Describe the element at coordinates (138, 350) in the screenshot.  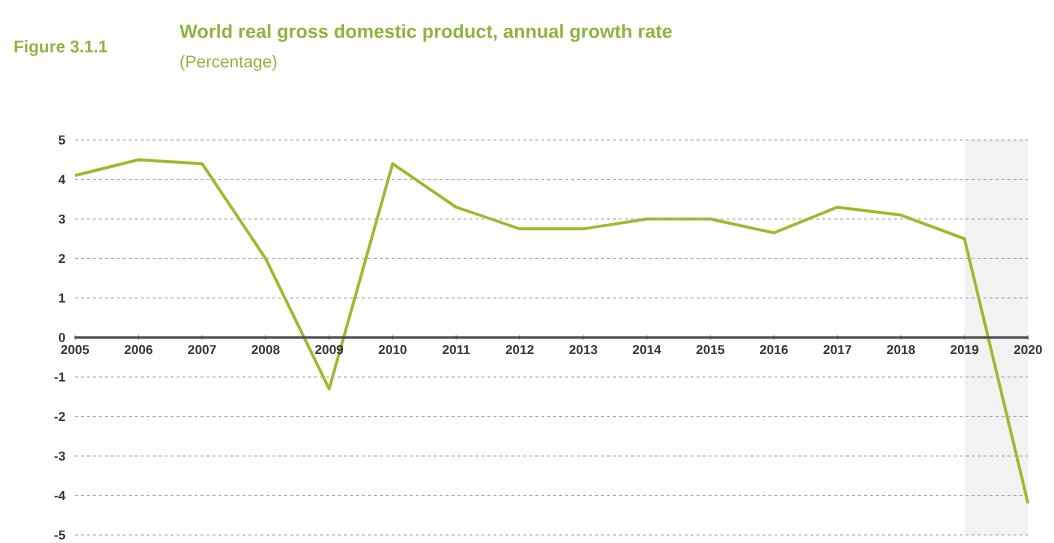
I see `x-tick-label: 2006` at that location.